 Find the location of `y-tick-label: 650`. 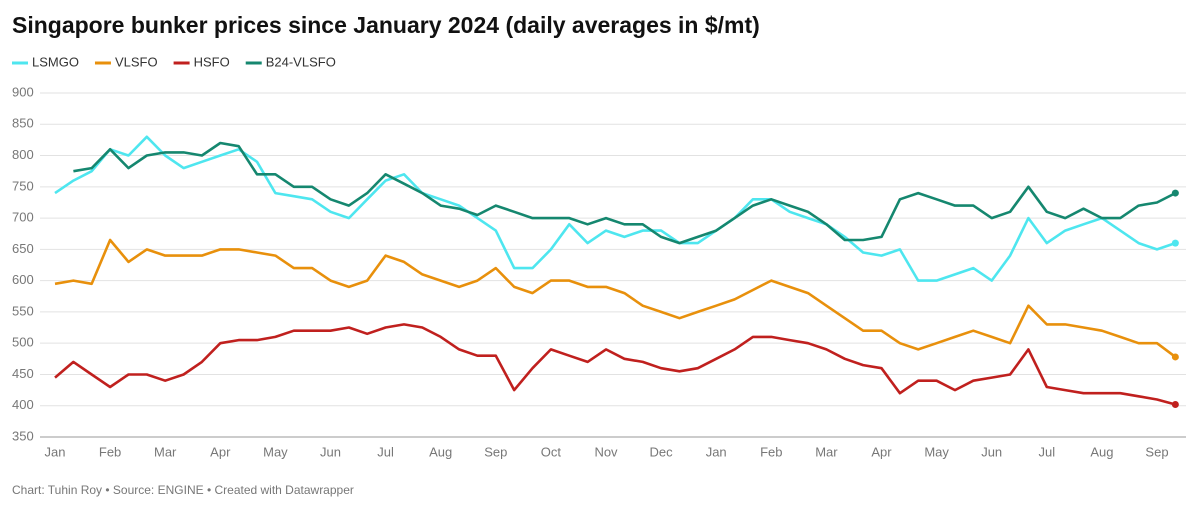

y-tick-label: 650 is located at coordinates (23, 248).